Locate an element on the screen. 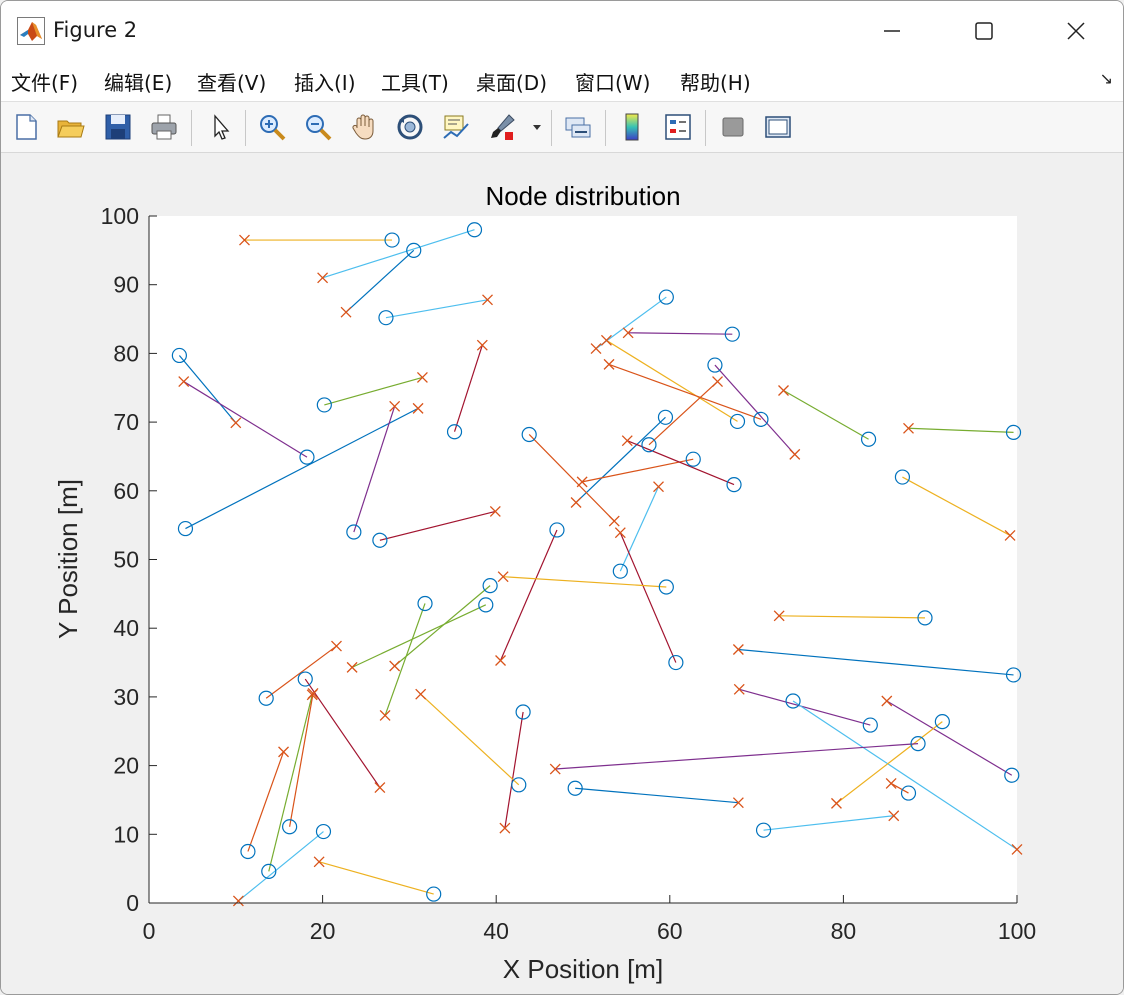 The width and height of the screenshot is (1124, 995). menu-view: 查看(V) is located at coordinates (232, 83).